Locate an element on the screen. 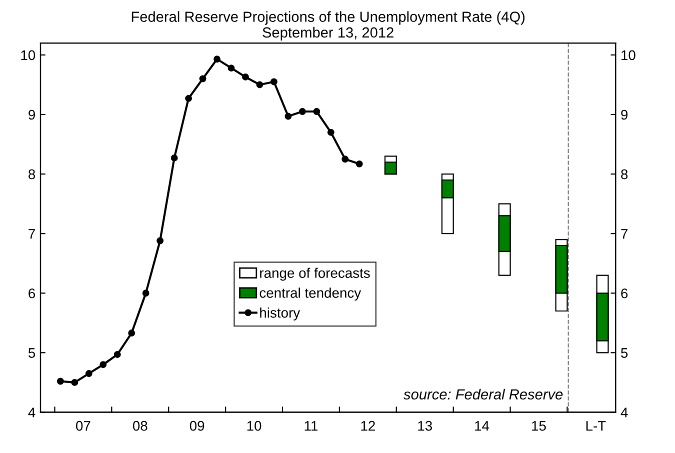 The width and height of the screenshot is (675, 453). x-tick-label: 07 is located at coordinates (83, 425).